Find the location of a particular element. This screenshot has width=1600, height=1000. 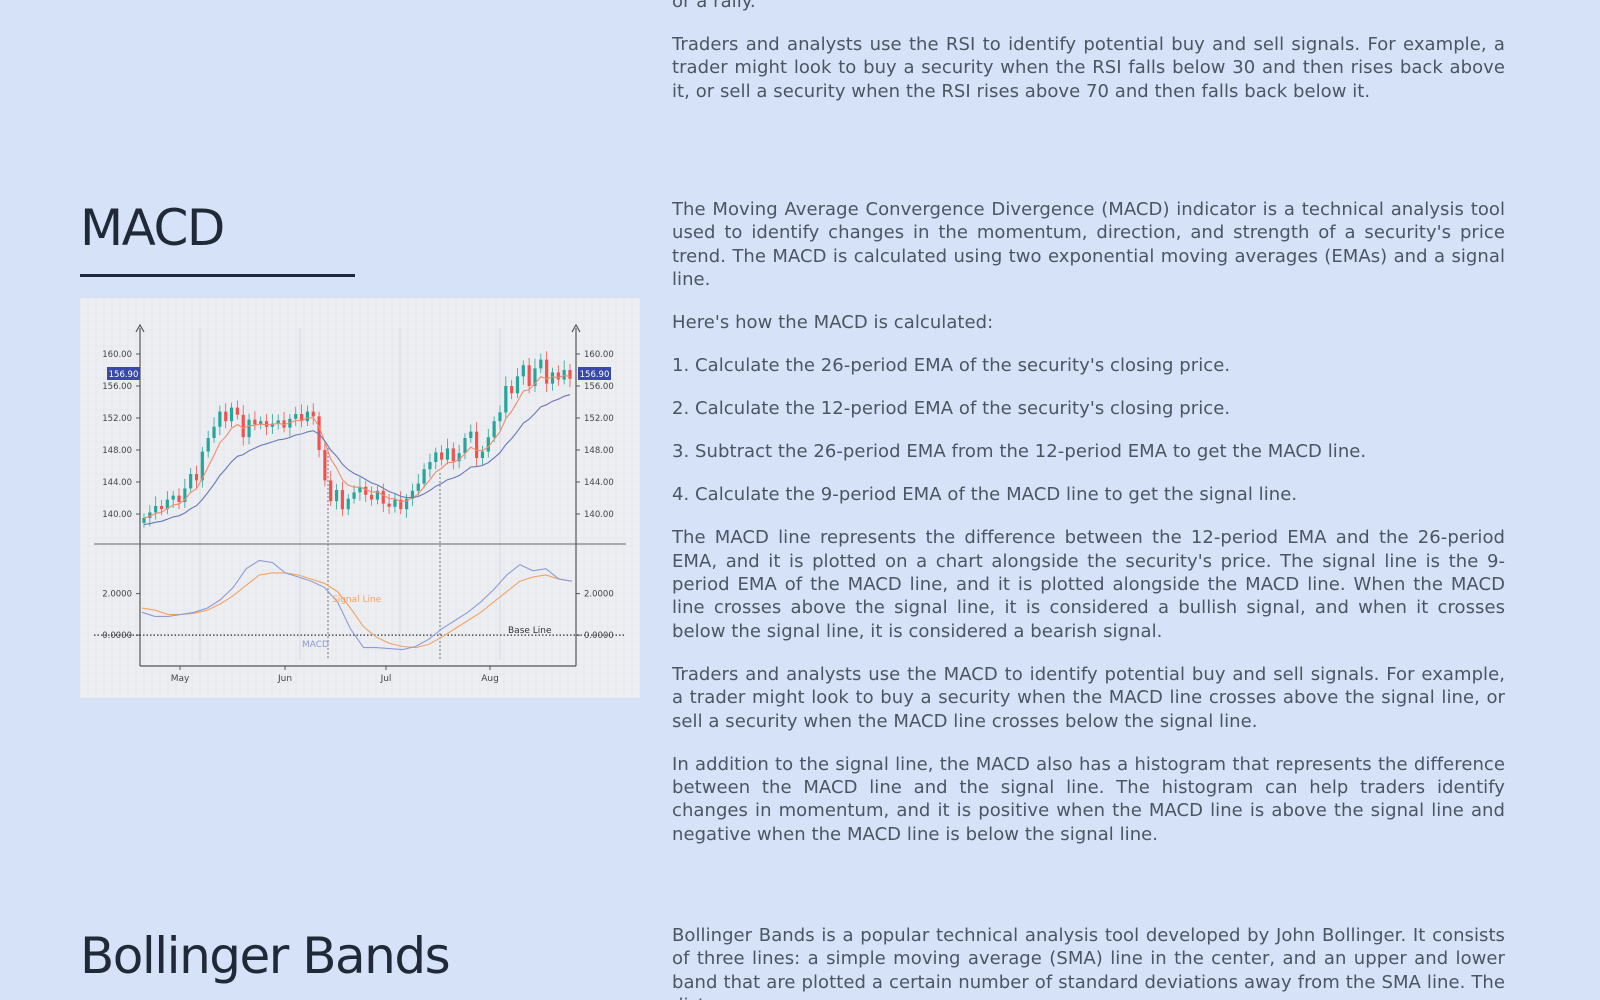

x-tick-label: Jun is located at coordinates (284, 679).